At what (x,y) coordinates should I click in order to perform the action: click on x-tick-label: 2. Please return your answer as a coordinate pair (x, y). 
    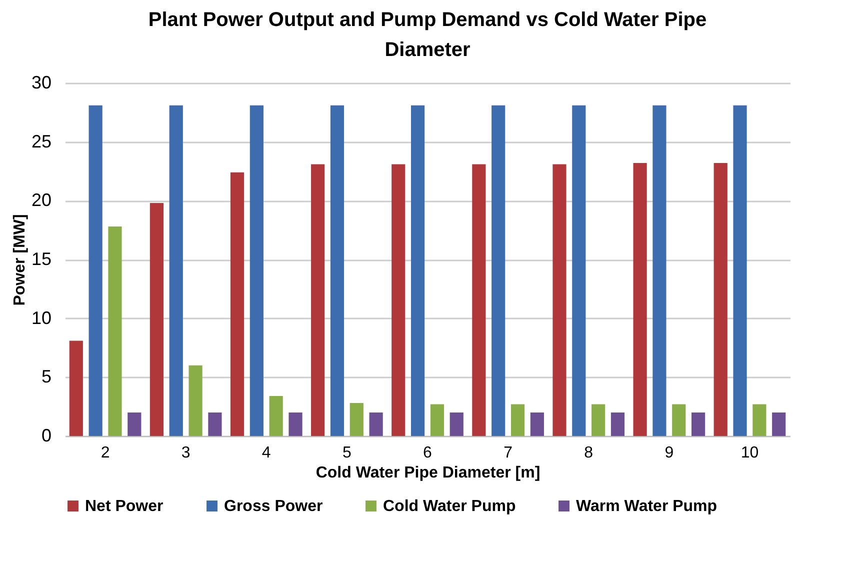
    Looking at the image, I should click on (105, 453).